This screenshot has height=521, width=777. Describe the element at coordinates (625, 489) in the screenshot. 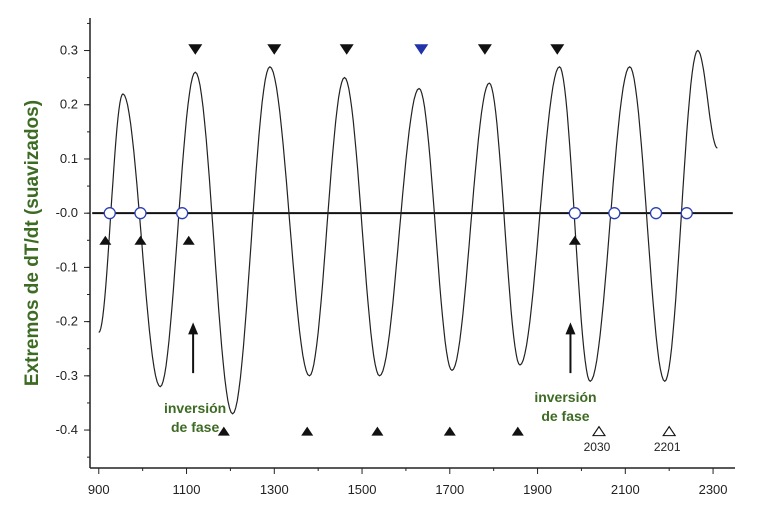

I see `x-tick-label: 2100` at that location.